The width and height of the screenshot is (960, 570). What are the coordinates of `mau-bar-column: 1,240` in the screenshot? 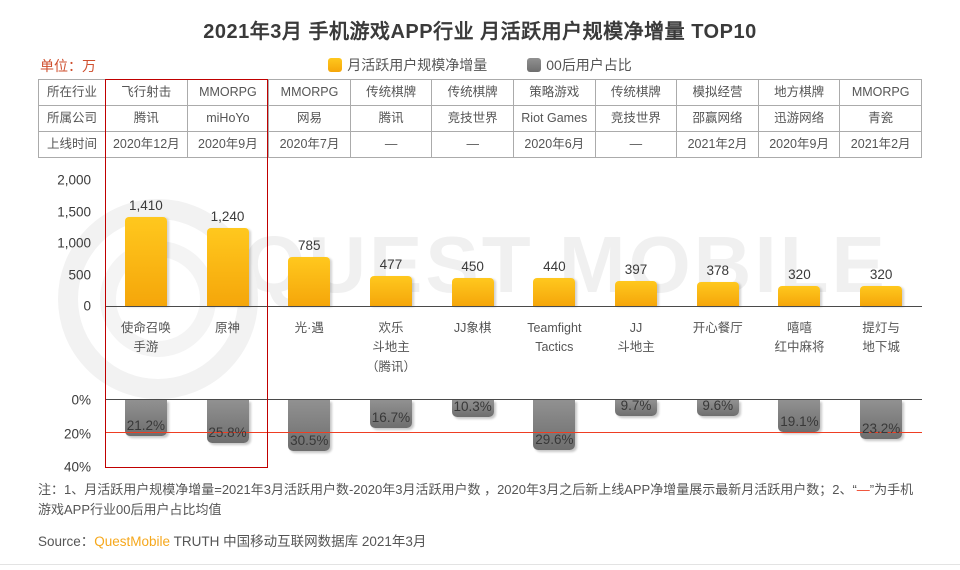 It's located at (228, 243).